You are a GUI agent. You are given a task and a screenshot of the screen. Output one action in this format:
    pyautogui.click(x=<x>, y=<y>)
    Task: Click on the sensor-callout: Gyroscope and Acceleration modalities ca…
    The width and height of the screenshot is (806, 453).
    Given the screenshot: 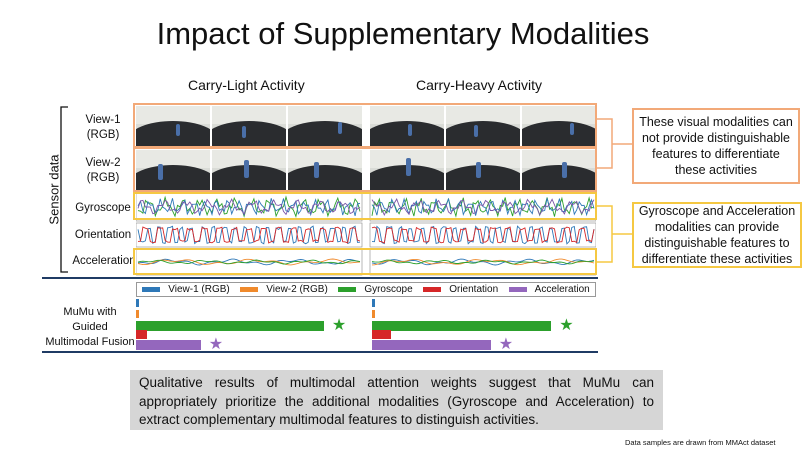 What is the action you would take?
    pyautogui.click(x=717, y=235)
    